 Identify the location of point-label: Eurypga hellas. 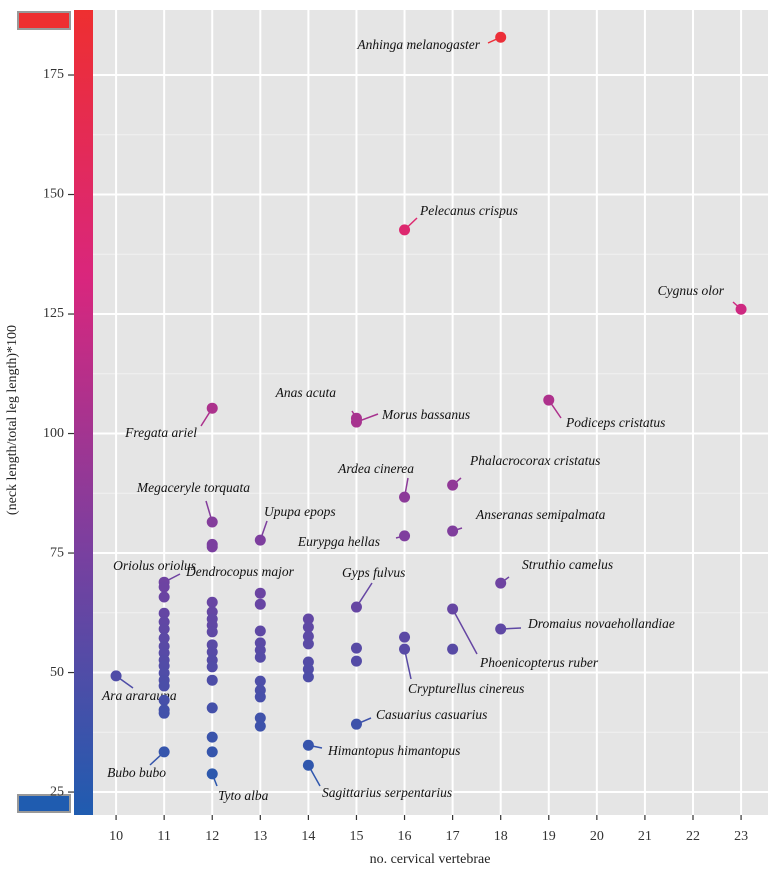
(338, 541).